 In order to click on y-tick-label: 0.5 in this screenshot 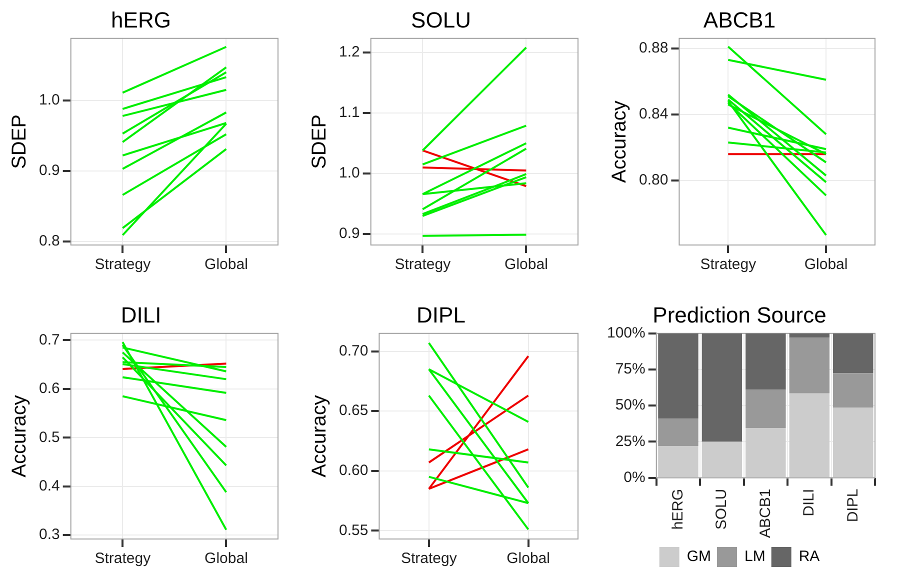, I will do `click(49, 437)`.